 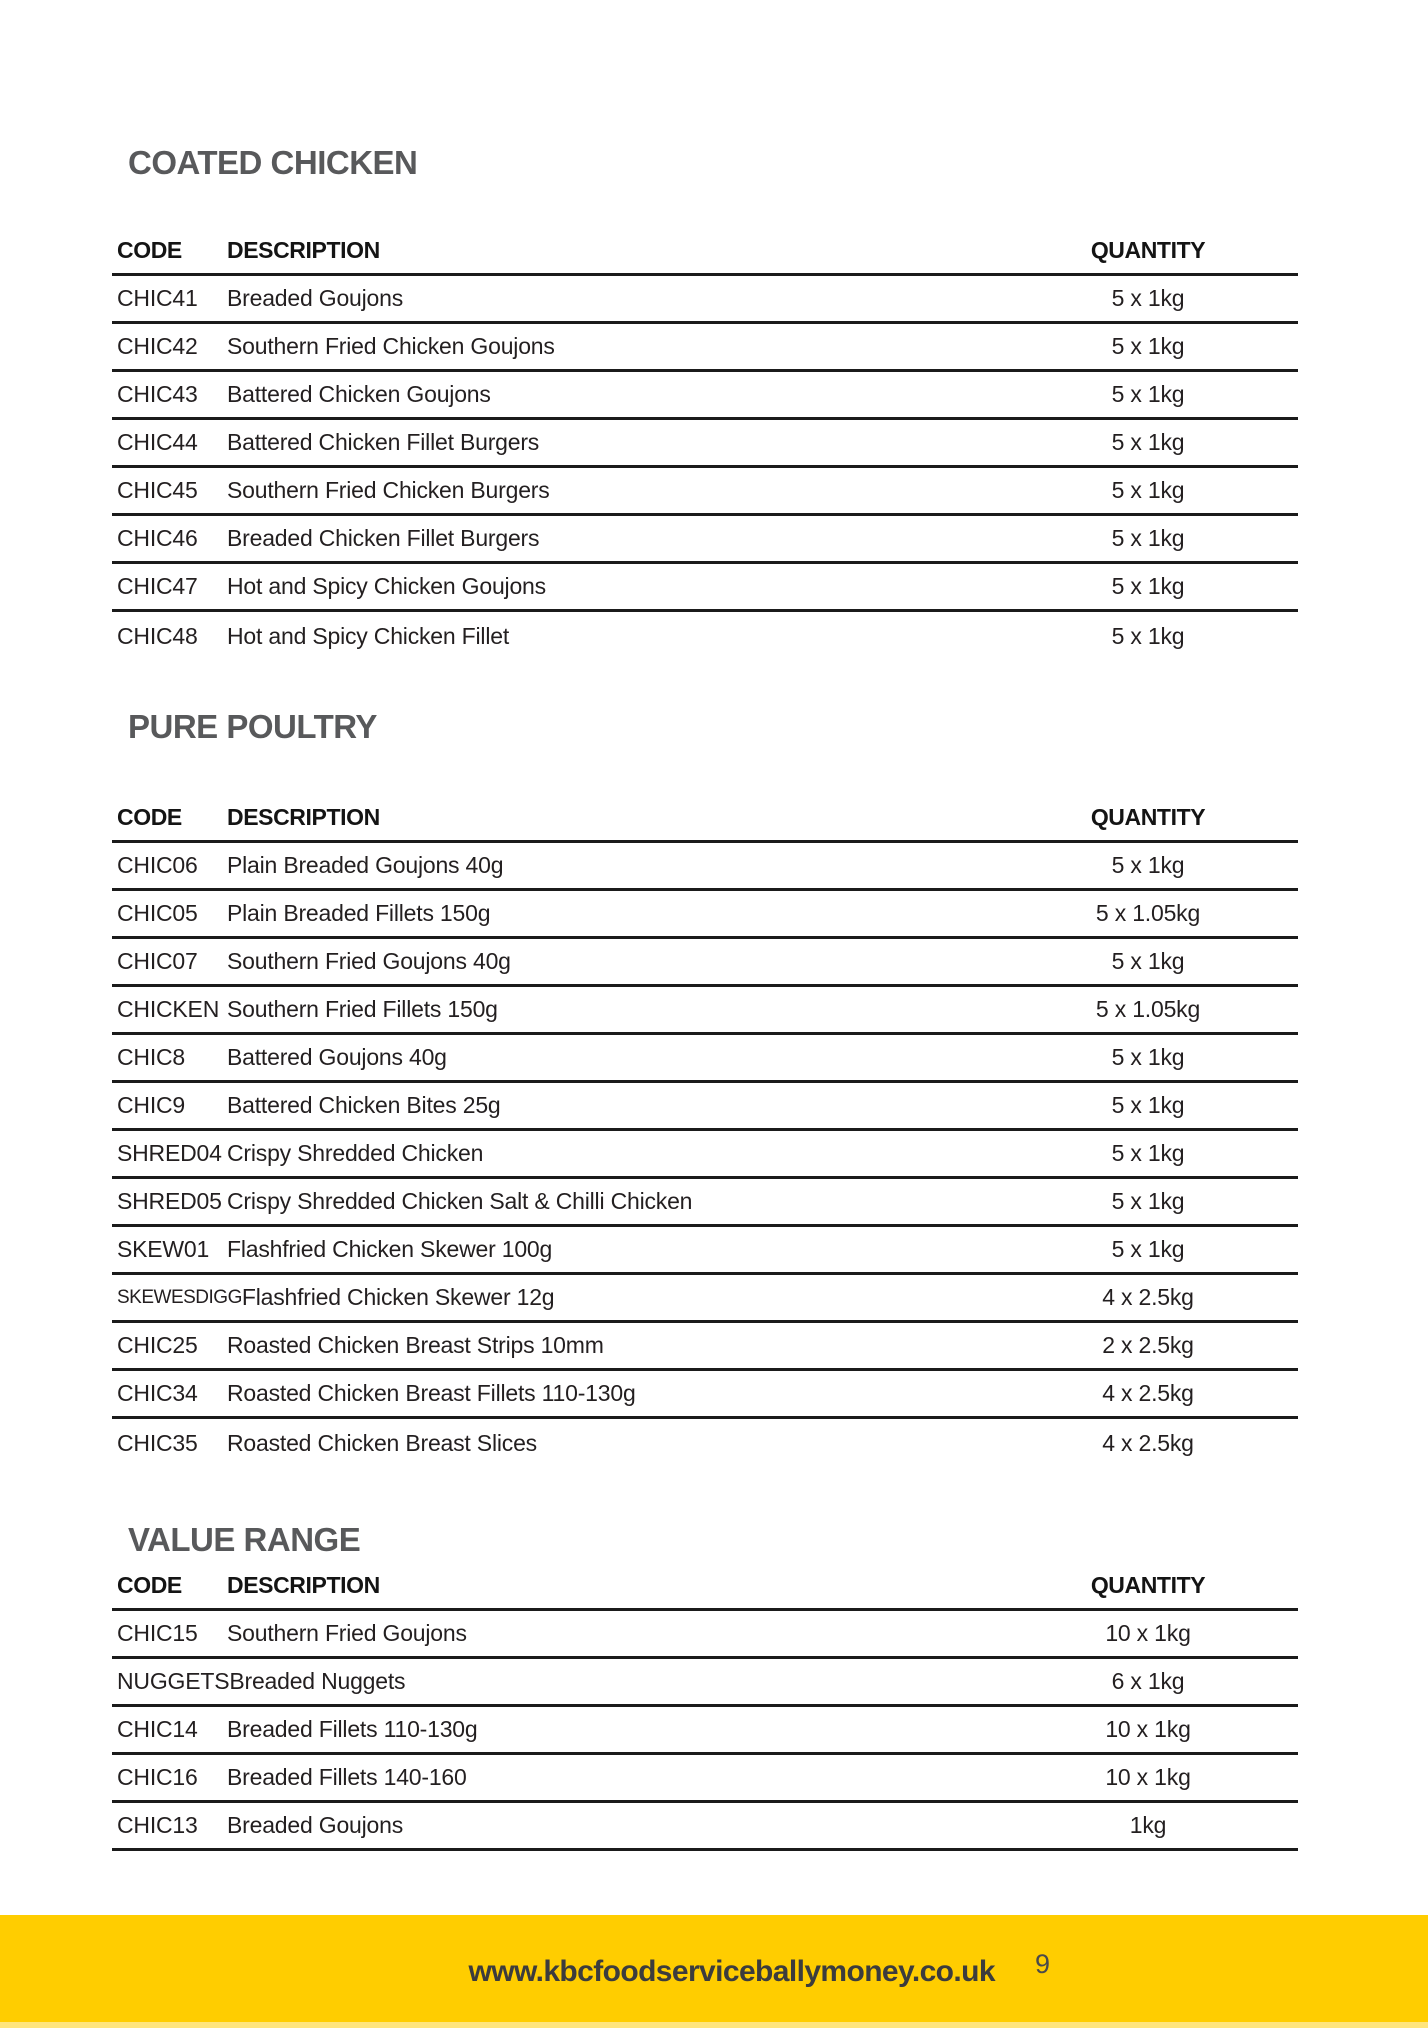 What do you see at coordinates (359, 394) in the screenshot?
I see `cell-description: Battered Chicken Goujons` at bounding box center [359, 394].